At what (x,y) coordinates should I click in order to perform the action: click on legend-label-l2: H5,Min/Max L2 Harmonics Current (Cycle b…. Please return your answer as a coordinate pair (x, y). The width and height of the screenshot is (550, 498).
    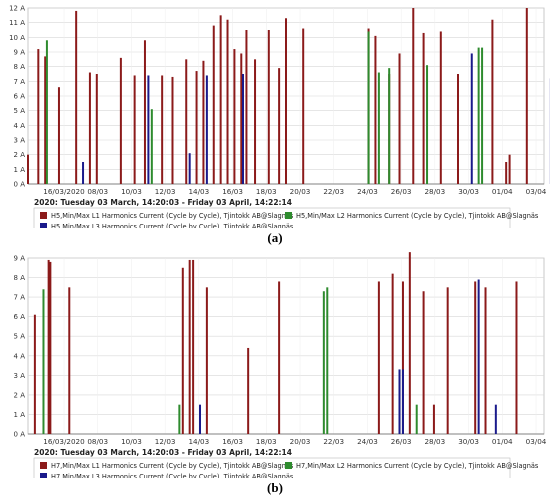
    Looking at the image, I should click on (417, 216).